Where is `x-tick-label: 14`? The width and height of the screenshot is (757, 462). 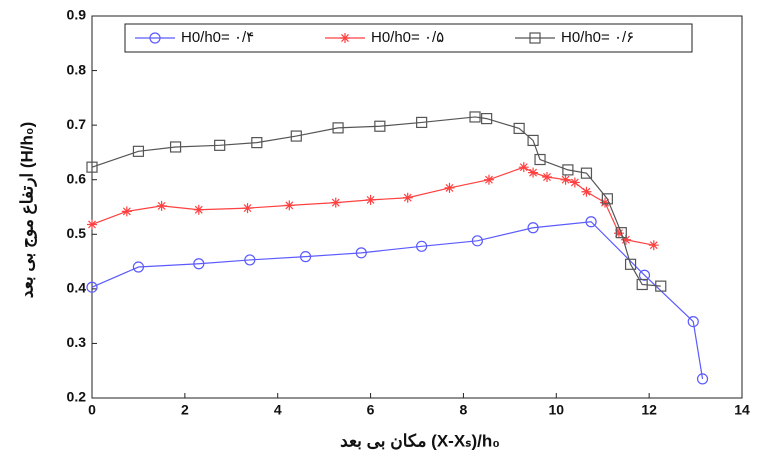 x-tick-label: 14 is located at coordinates (742, 410).